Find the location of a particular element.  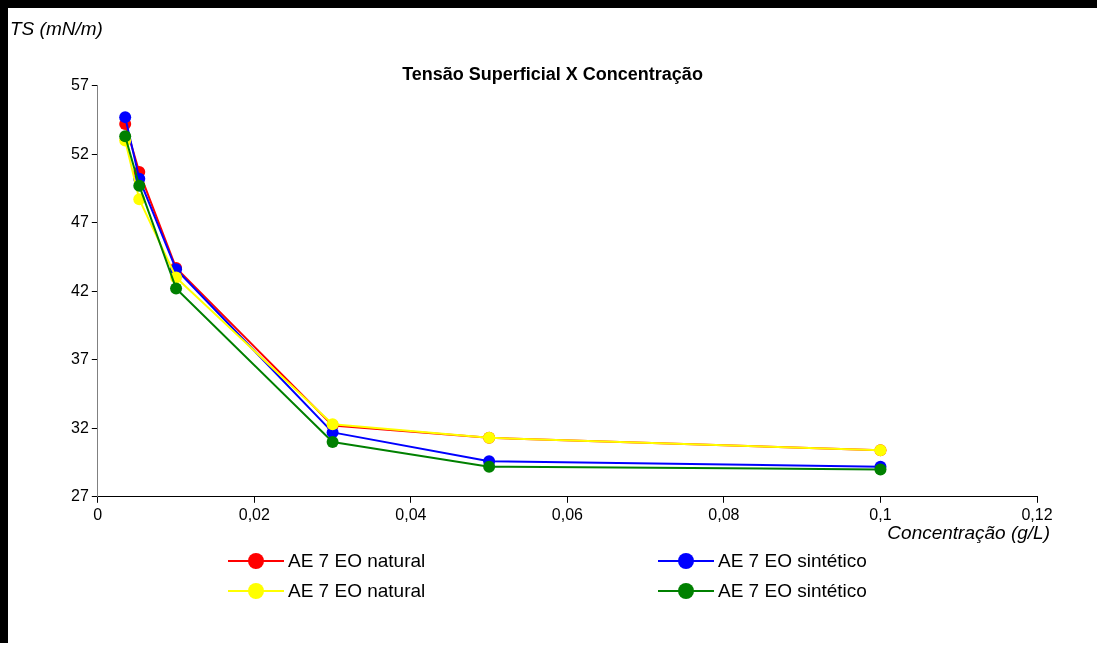

y-tick-label: 52 is located at coordinates (80, 153).